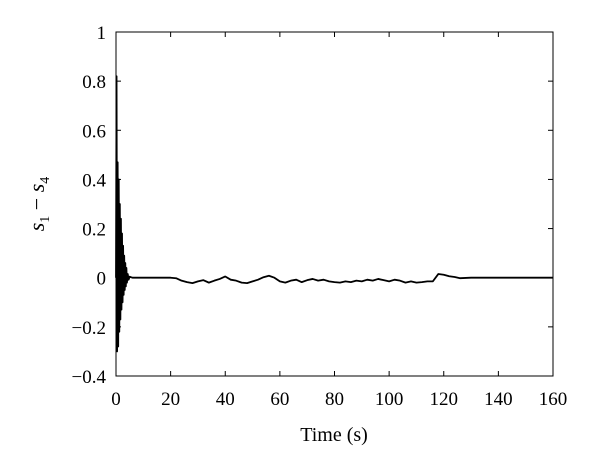 This screenshot has width=600, height=469. Describe the element at coordinates (89, 205) in the screenshot. I see `y-tick-labels: −0.4 −0.2 0 0.2 0.4 0.6 0.8 1` at that location.